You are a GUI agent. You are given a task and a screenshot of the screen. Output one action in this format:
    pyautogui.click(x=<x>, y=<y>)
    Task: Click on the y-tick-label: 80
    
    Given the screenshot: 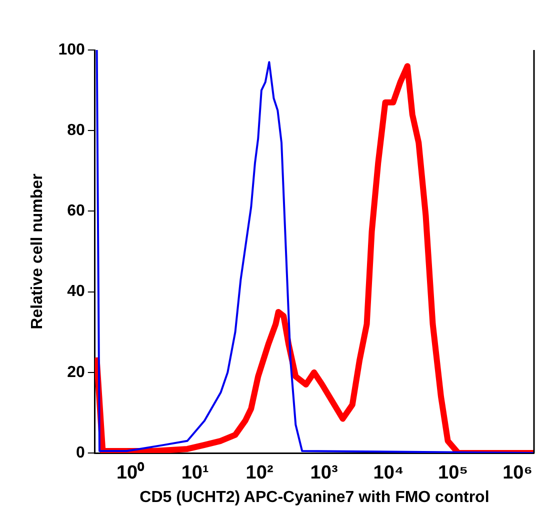 What is the action you would take?
    pyautogui.click(x=76, y=131)
    